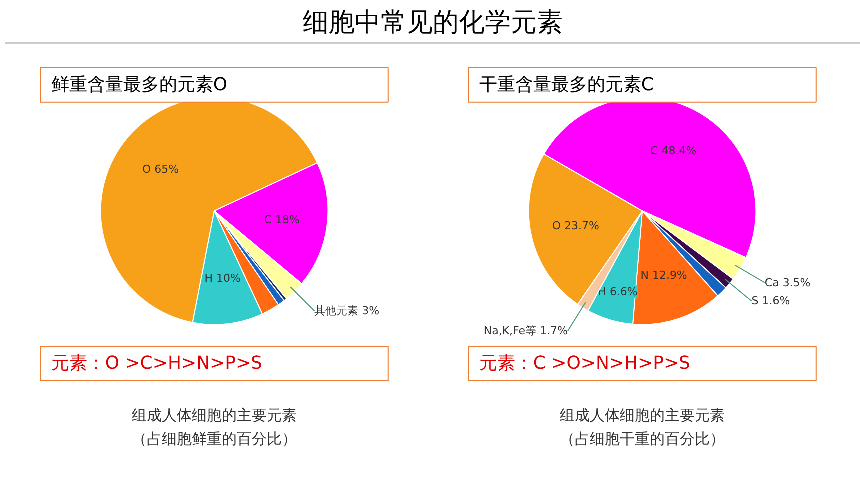  I want to click on slice-label: S 1.6%, so click(771, 301).